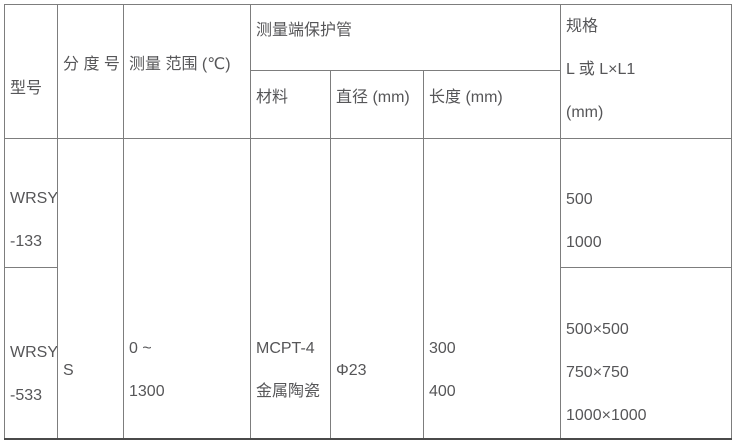 This screenshot has width=736, height=445. I want to click on model-line: -533, so click(26, 395).